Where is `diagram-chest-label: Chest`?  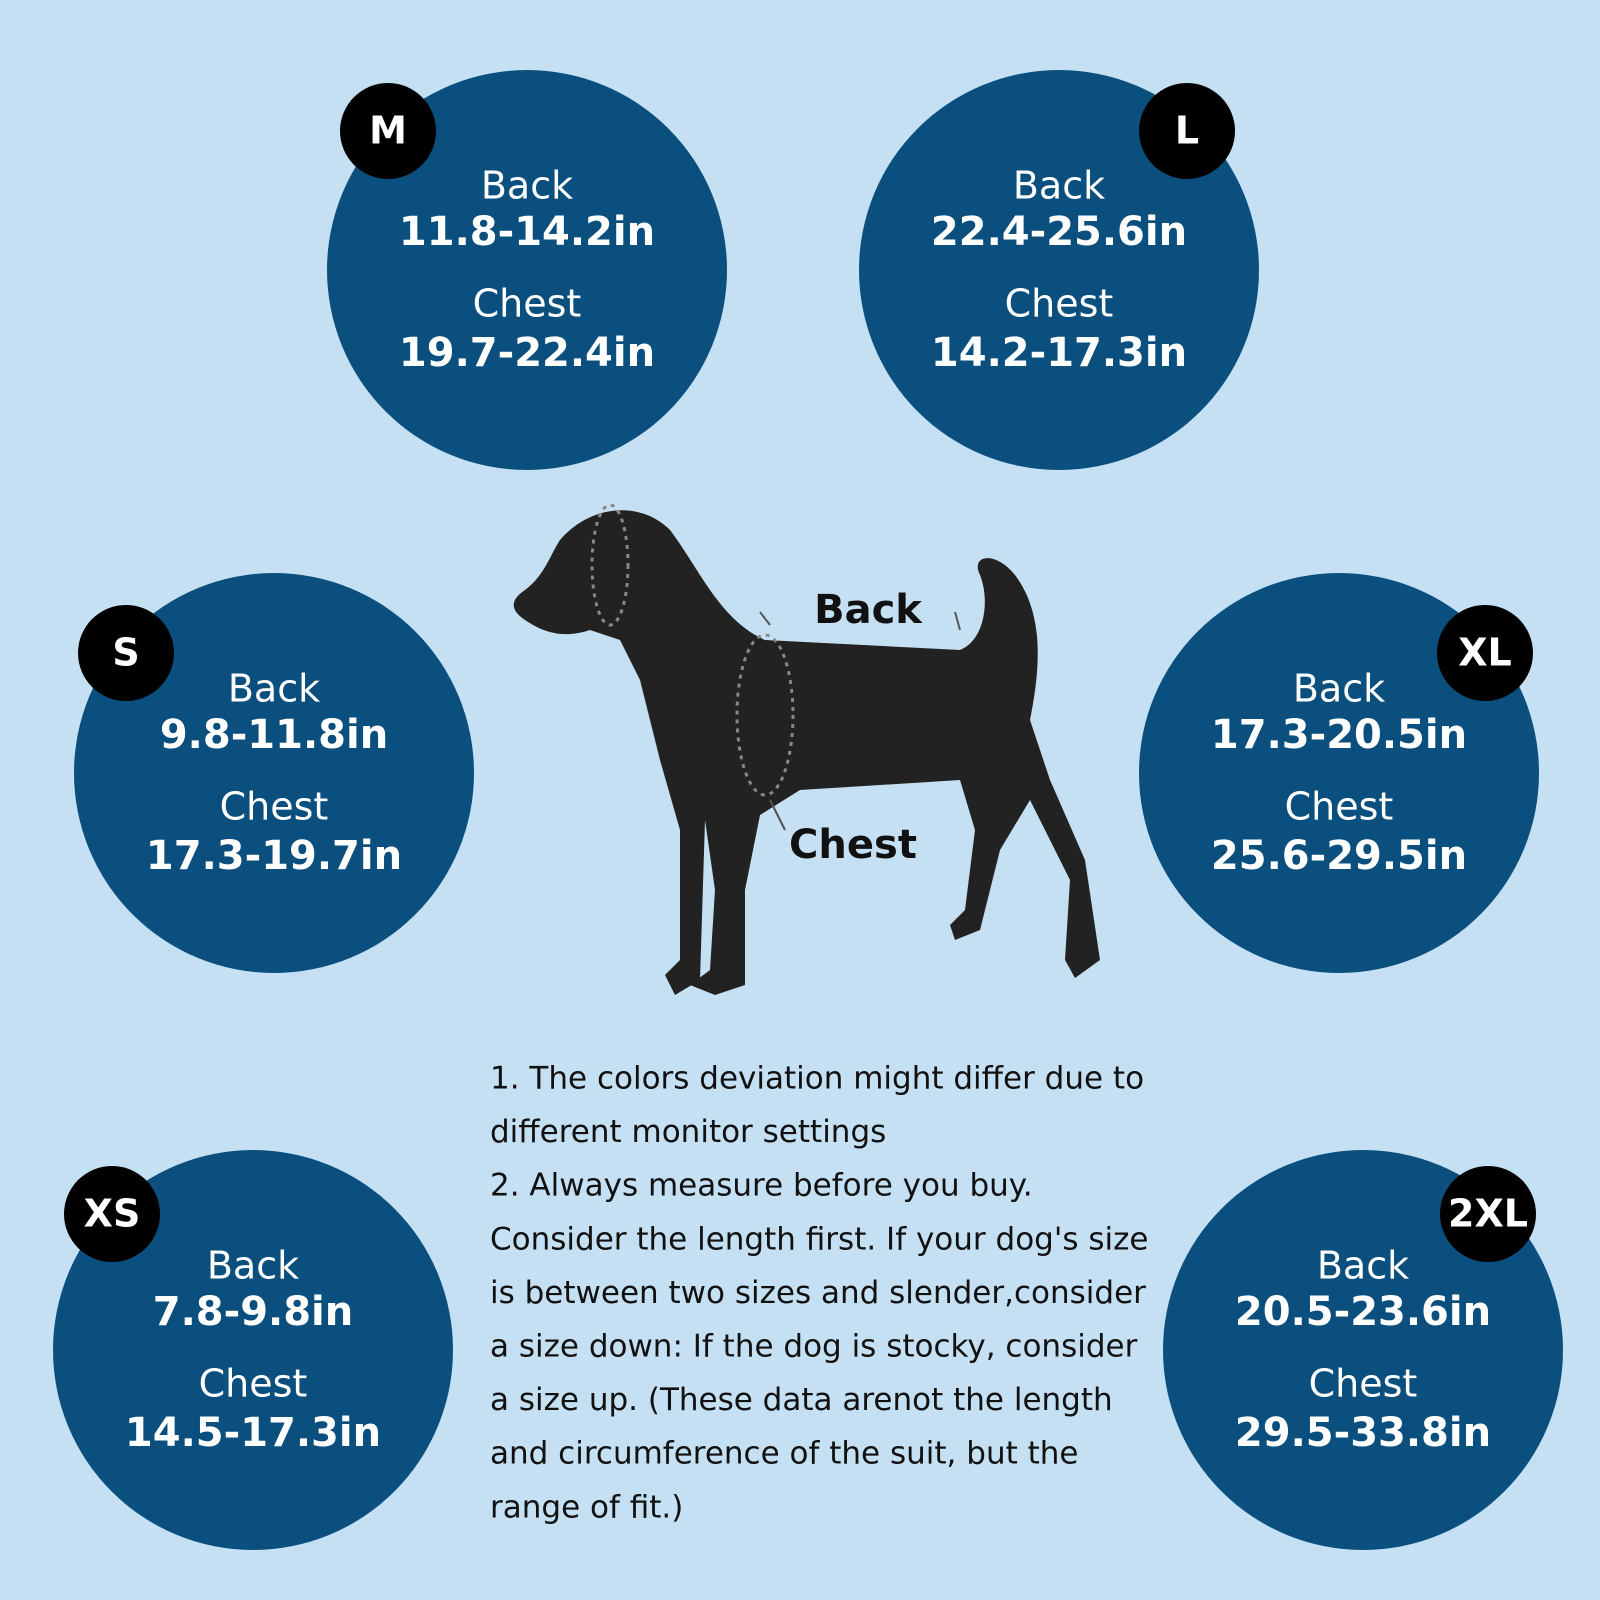 diagram-chest-label: Chest is located at coordinates (853, 845).